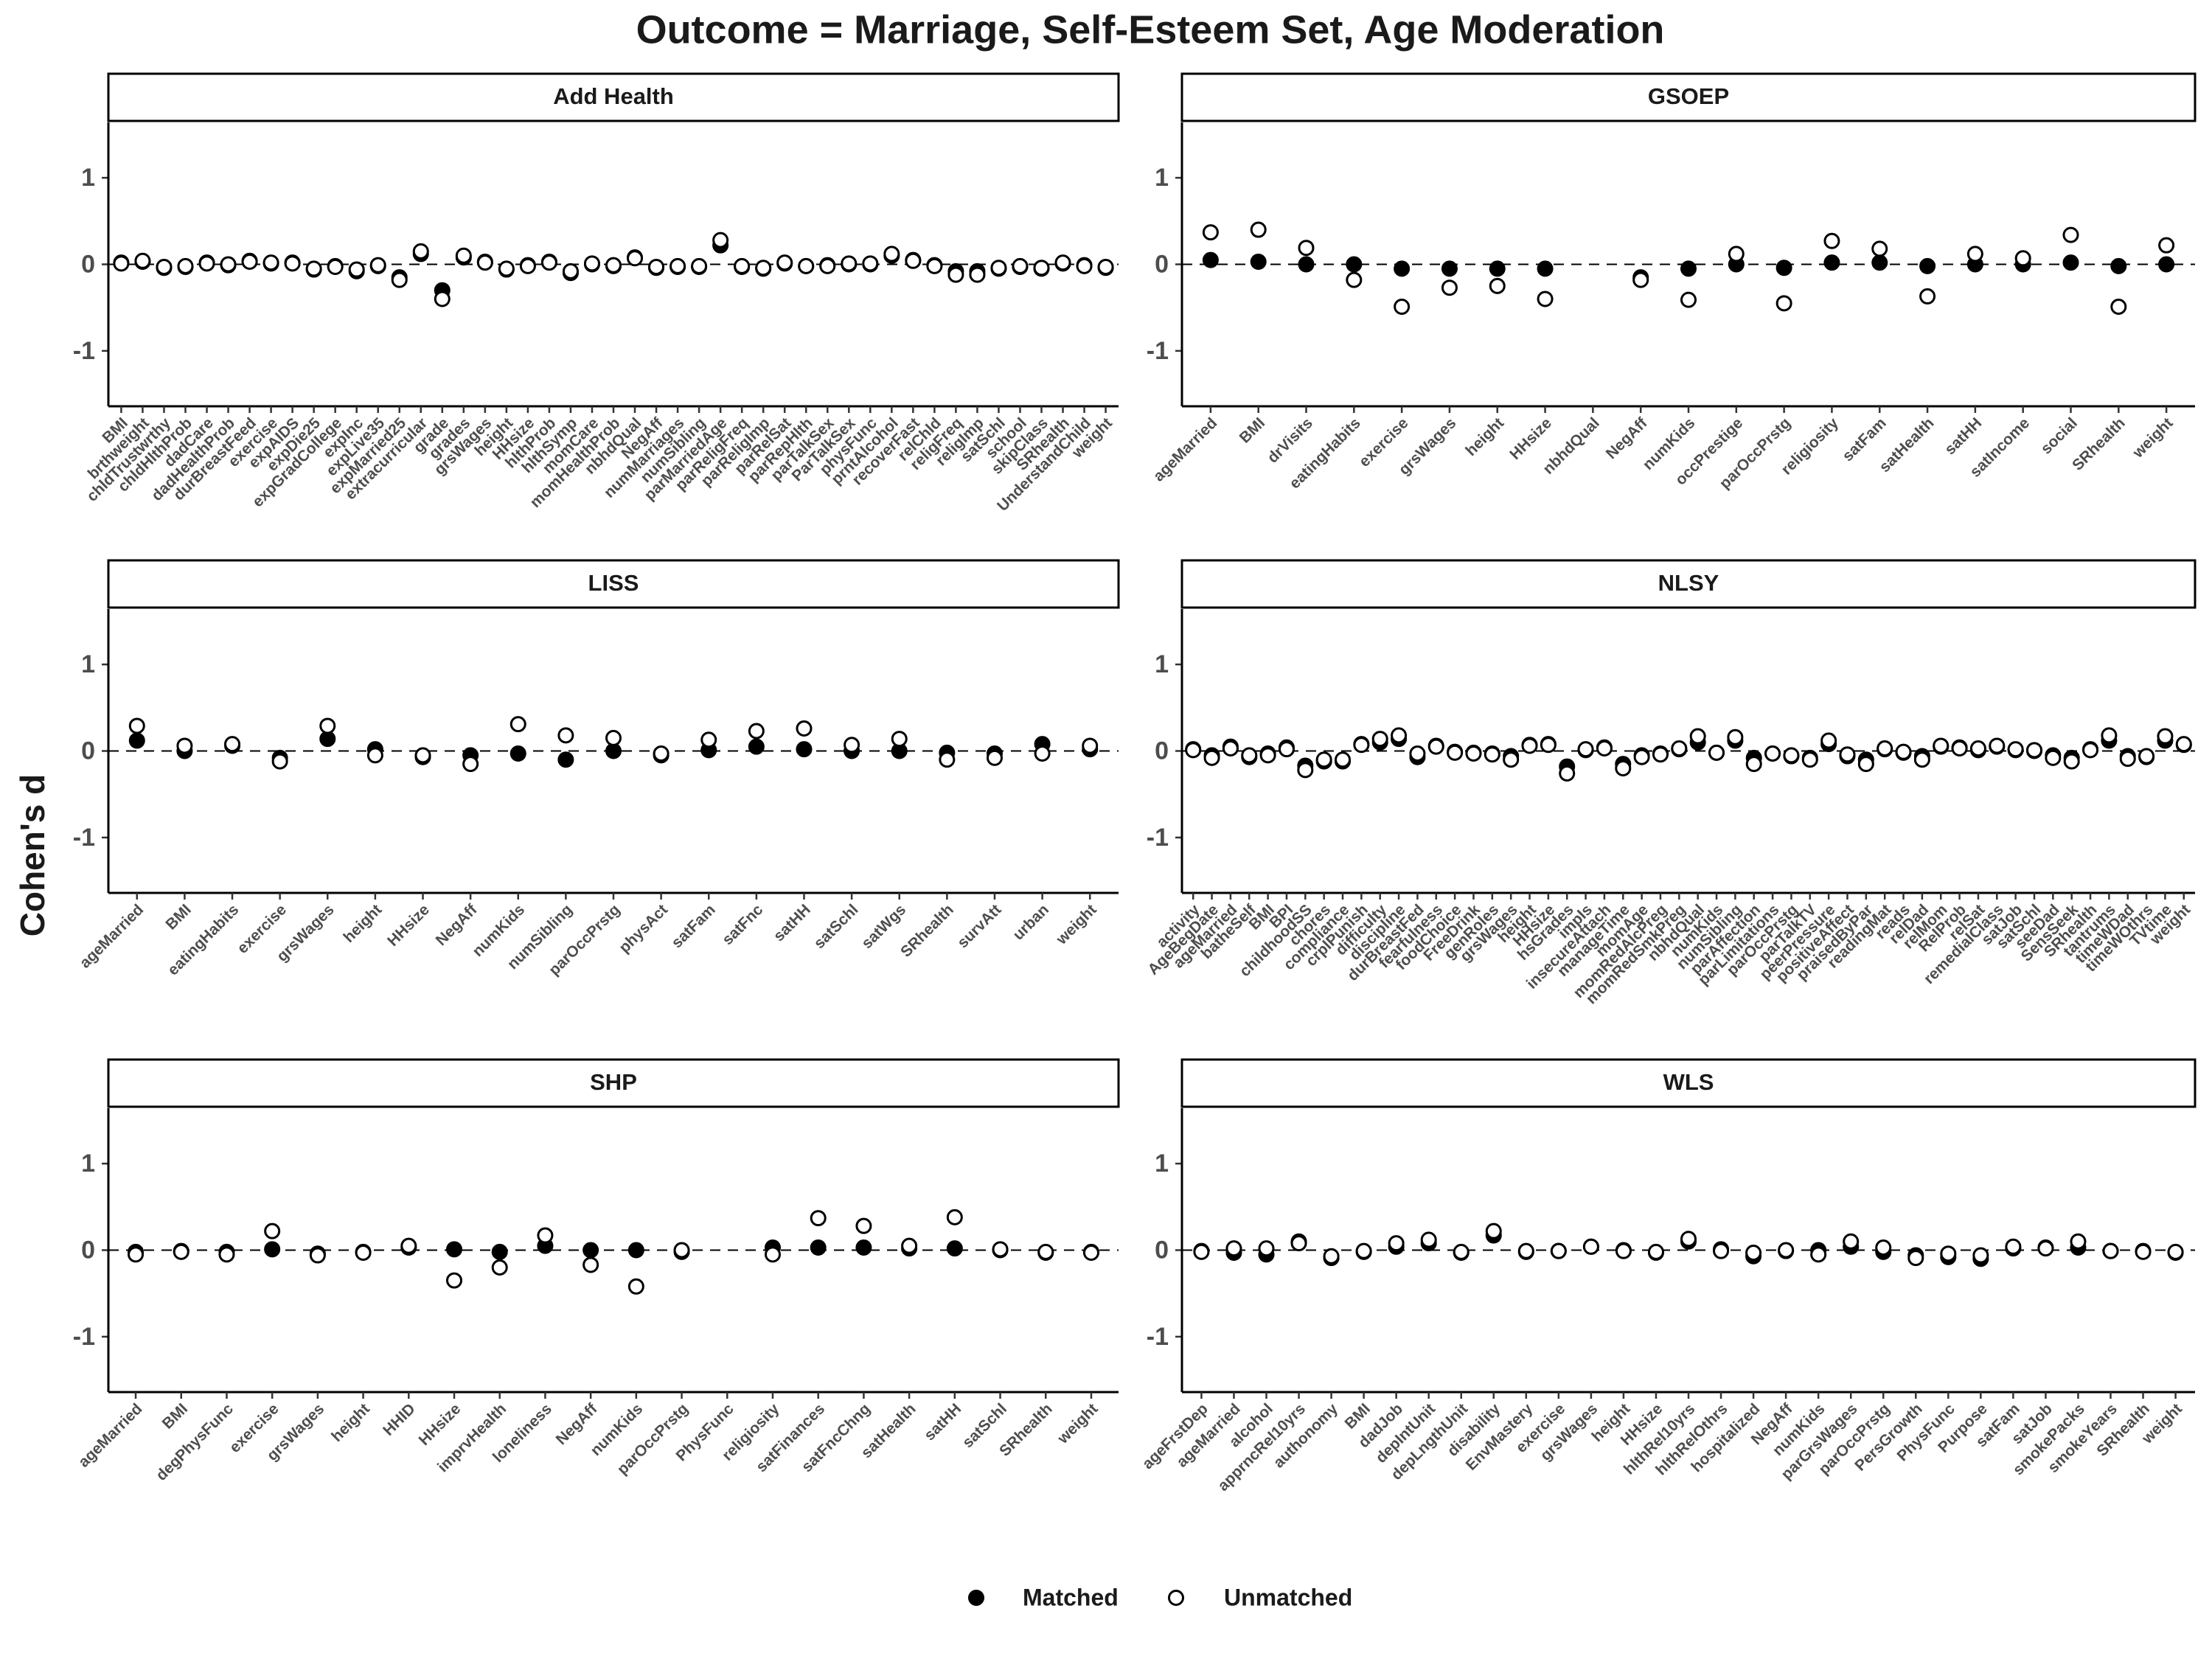 The width and height of the screenshot is (2212, 1659). Describe the element at coordinates (399, 1419) in the screenshot. I see `x-tick-label: HHID` at that location.